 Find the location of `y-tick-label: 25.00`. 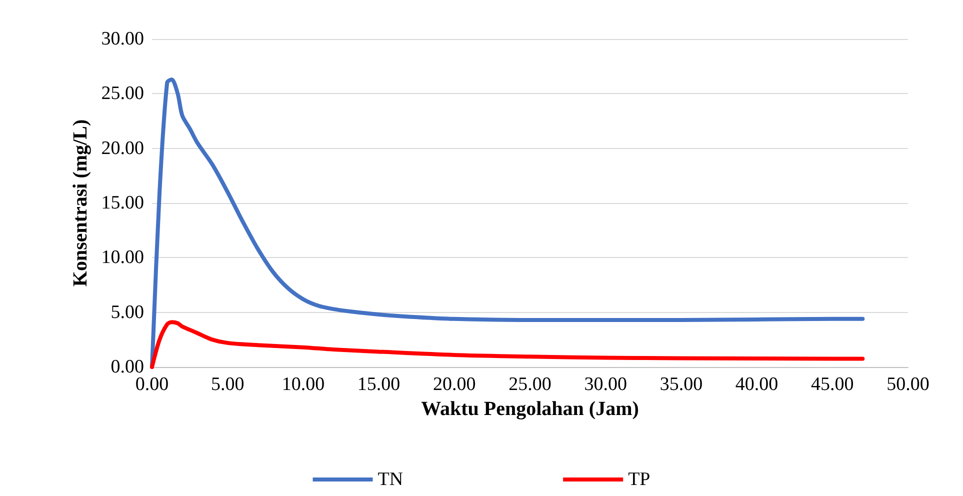

y-tick-label: 25.00 is located at coordinates (122, 93).